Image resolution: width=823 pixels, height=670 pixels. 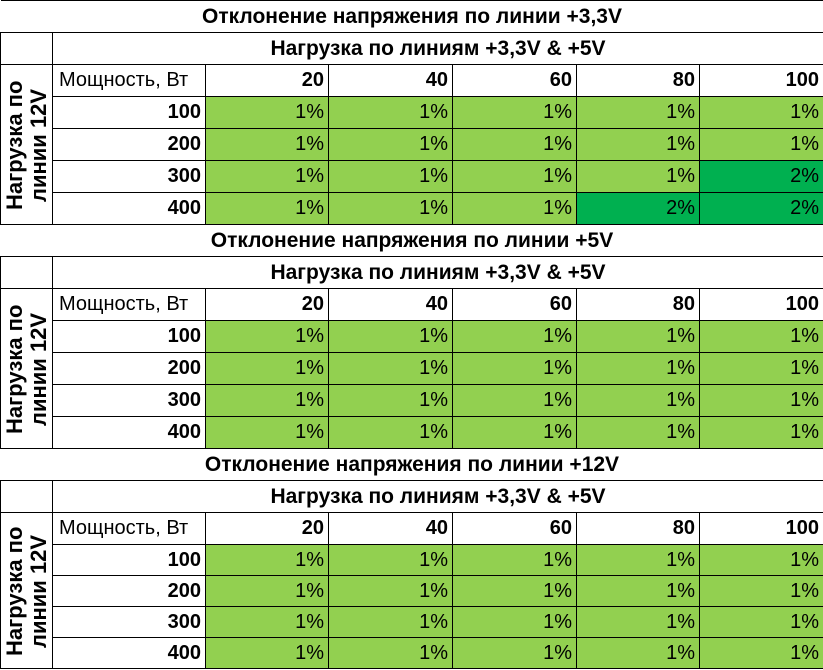 I want to click on section-title: Отклонение напряжения по линии +3,3V, so click(x=411, y=16).